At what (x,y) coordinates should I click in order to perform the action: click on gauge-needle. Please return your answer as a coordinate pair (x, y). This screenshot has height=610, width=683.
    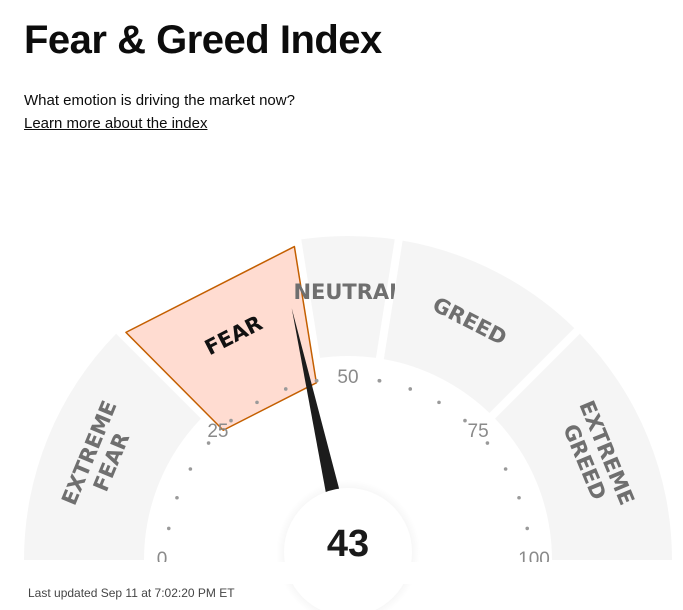
    Looking at the image, I should click on (315, 402).